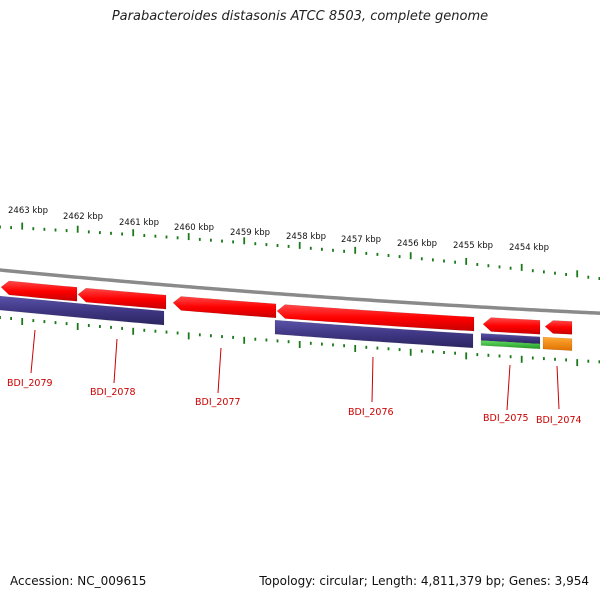 This screenshot has width=600, height=600. I want to click on orange-feature-bdi-2074, so click(557, 343).